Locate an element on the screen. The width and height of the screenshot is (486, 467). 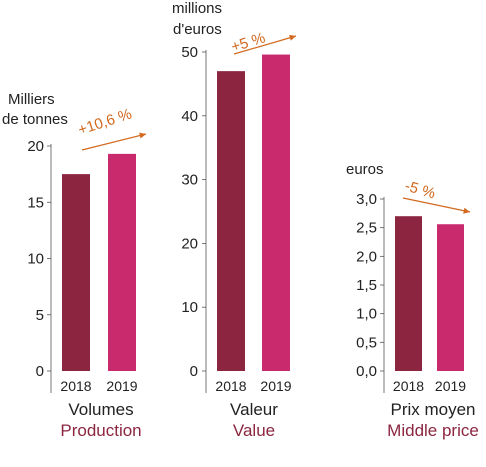
y-tick-label: 40 is located at coordinates (189, 116).